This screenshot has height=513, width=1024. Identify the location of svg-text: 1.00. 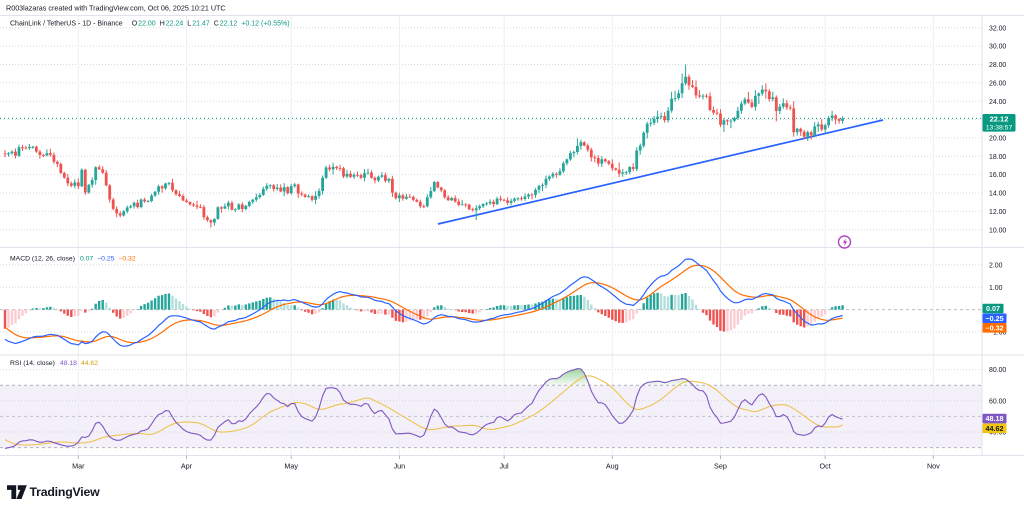
(996, 288).